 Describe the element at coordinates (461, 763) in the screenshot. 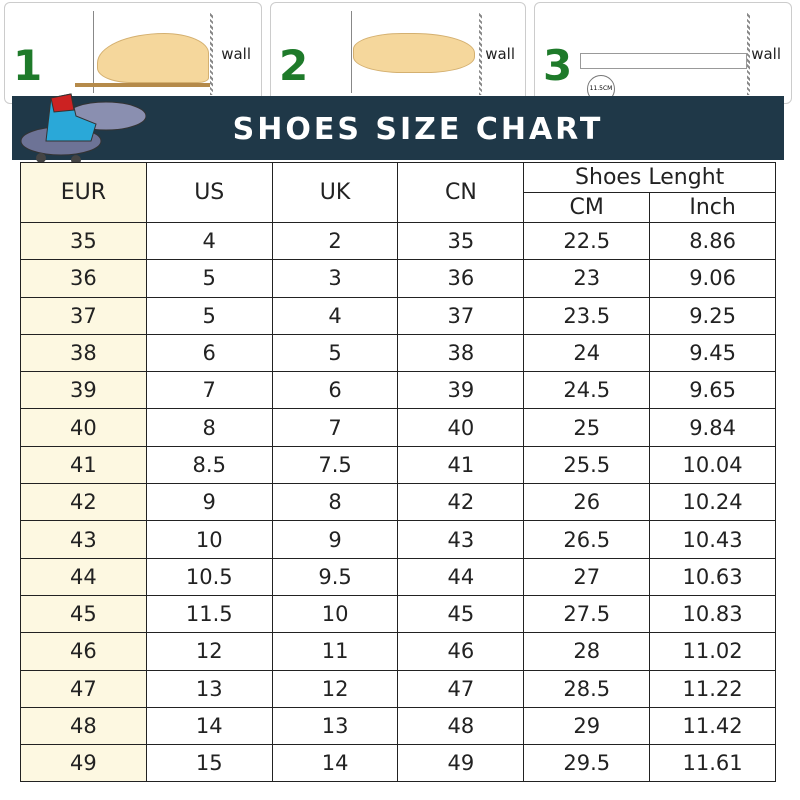

I see `cell-cn: 49` at that location.